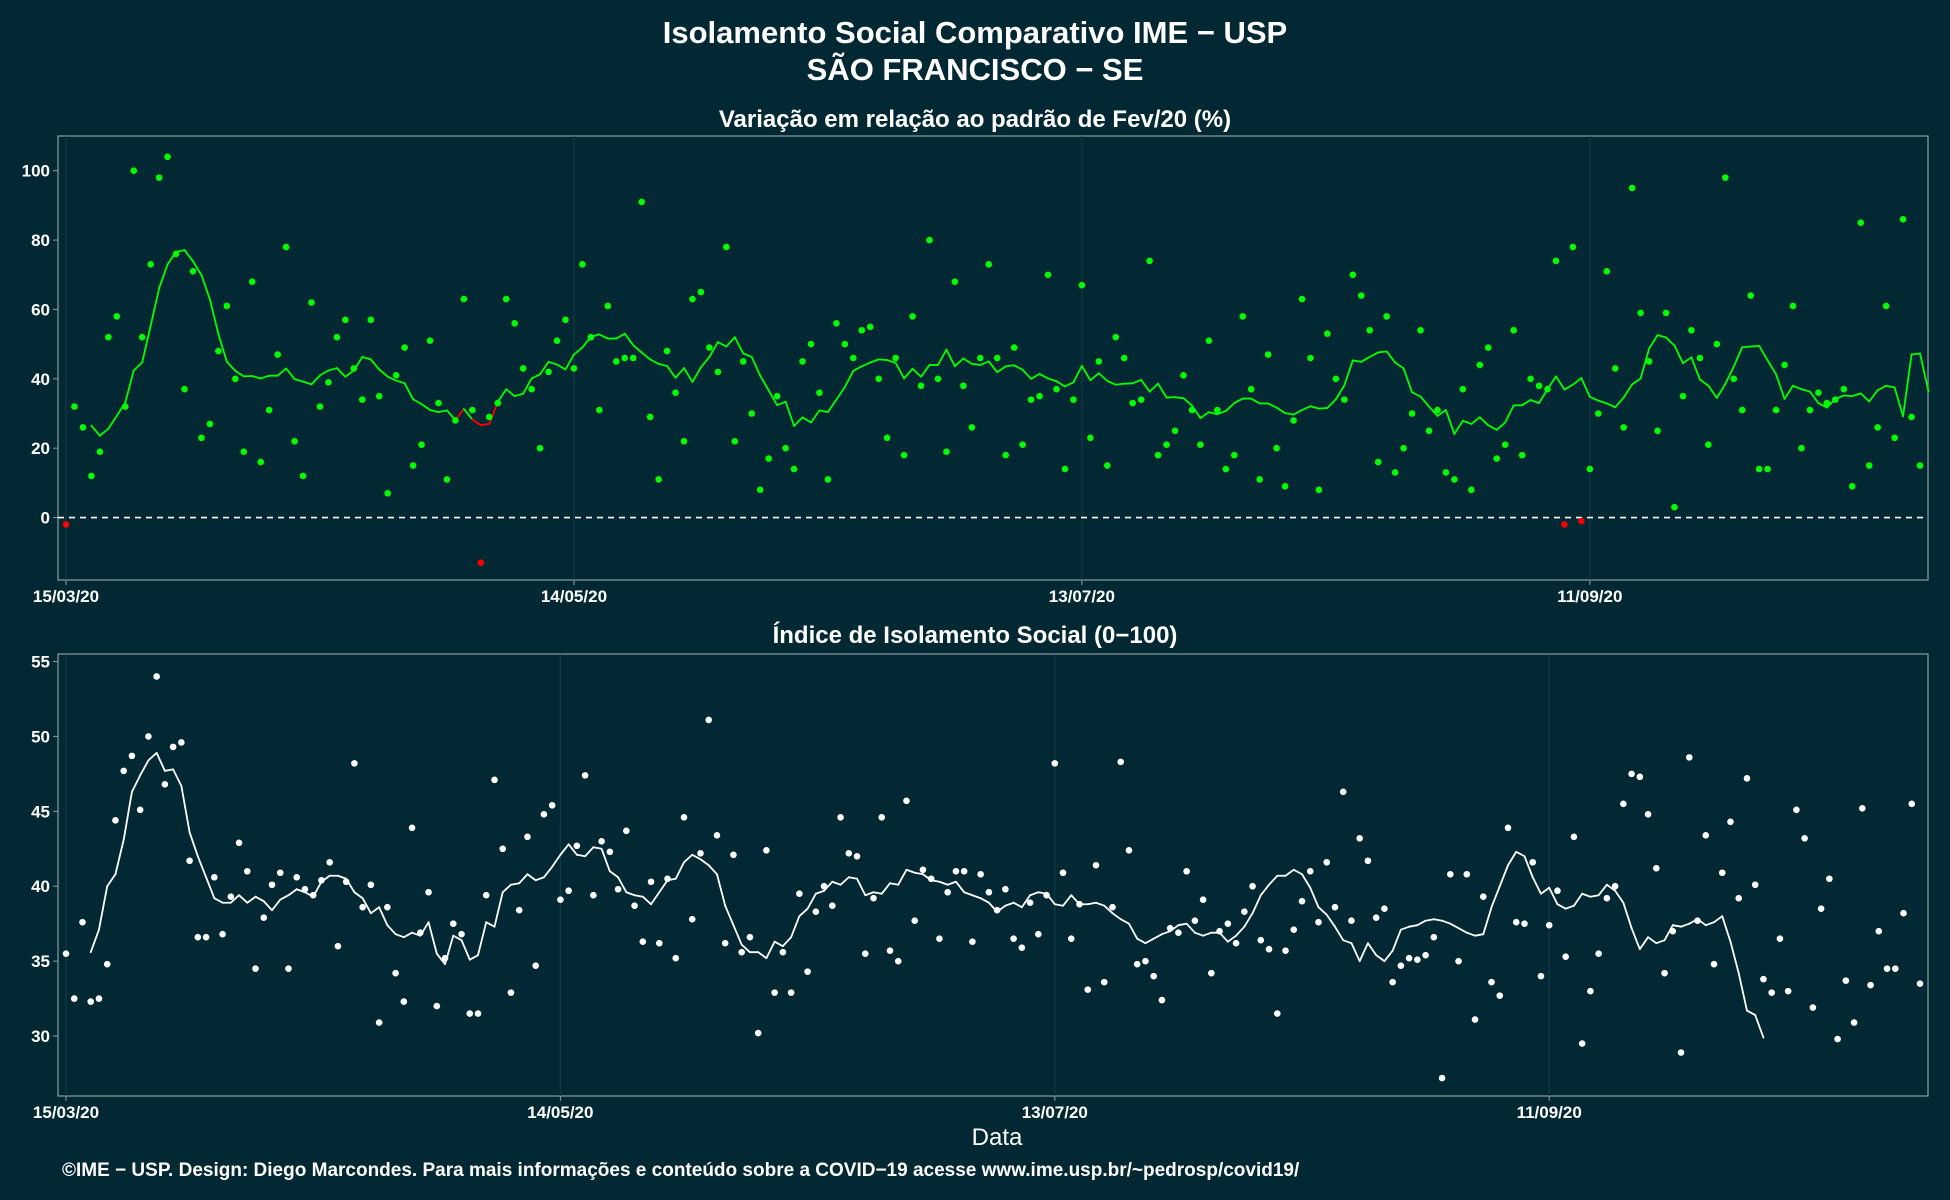 The width and height of the screenshot is (1950, 1200). Describe the element at coordinates (1055, 1112) in the screenshot. I see `bottom-x-tick-label: 13/07/20` at that location.